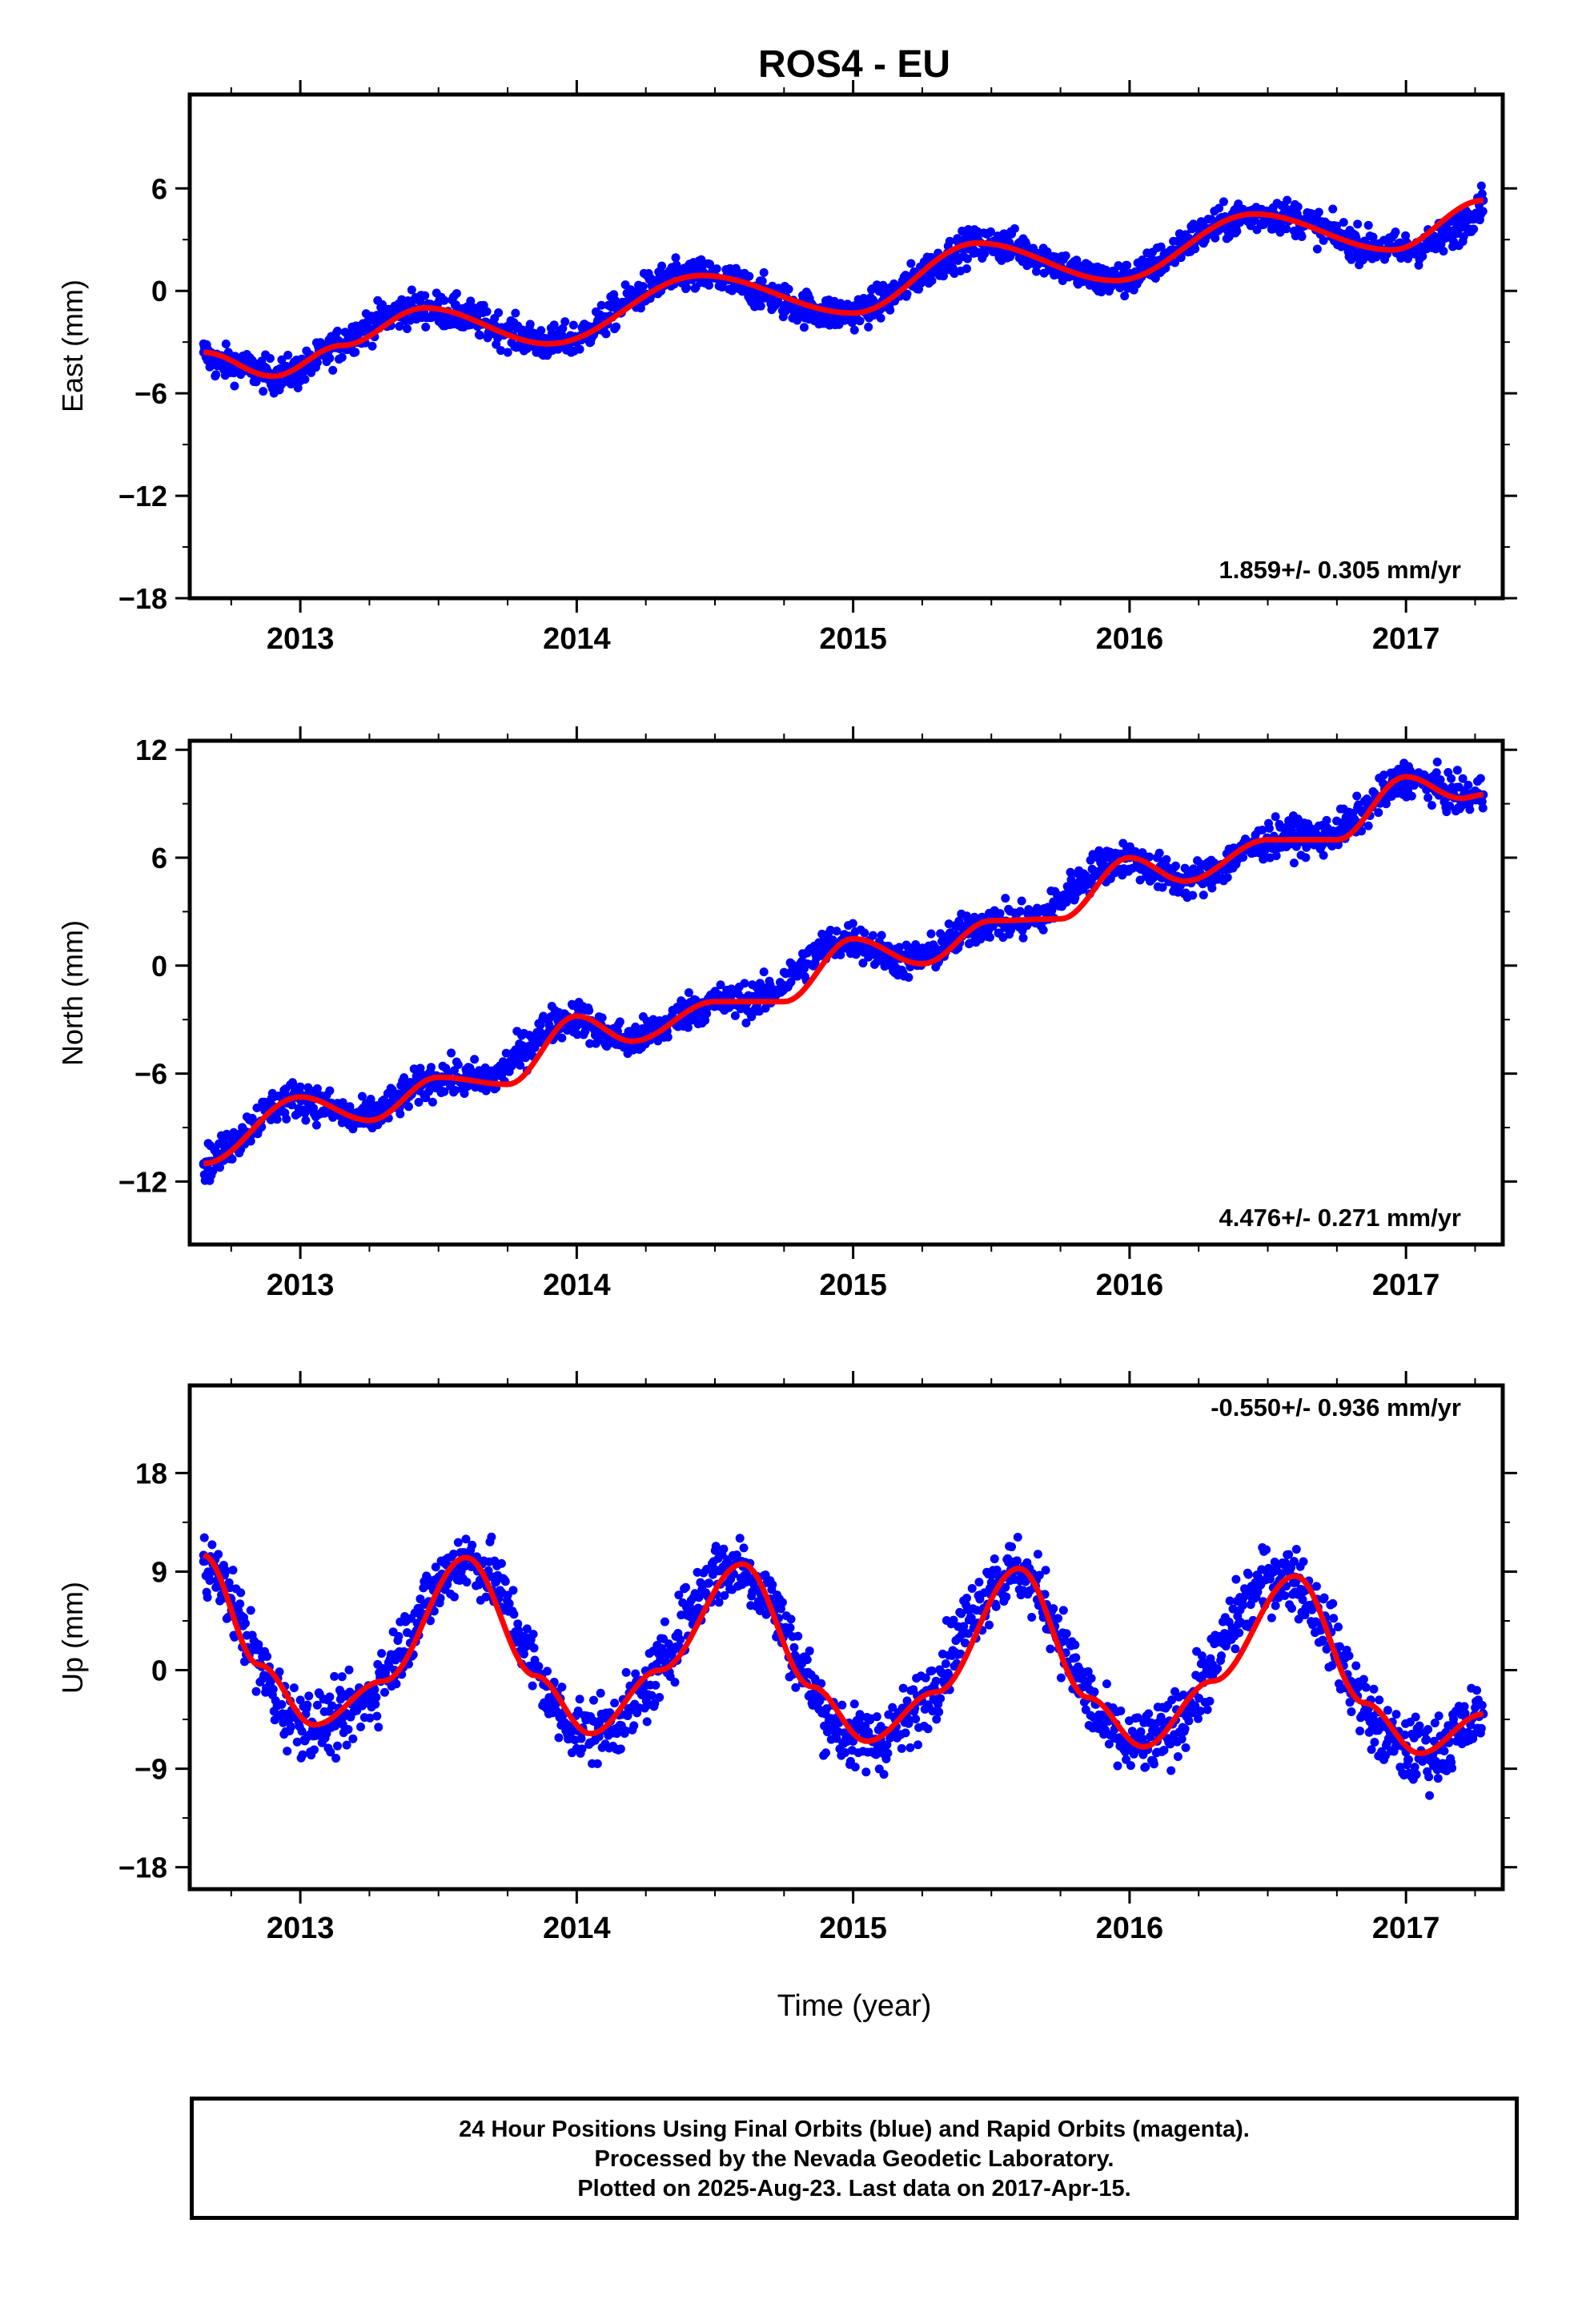  What do you see at coordinates (142, 1181) in the screenshot?
I see `y-tick-label: −12` at bounding box center [142, 1181].